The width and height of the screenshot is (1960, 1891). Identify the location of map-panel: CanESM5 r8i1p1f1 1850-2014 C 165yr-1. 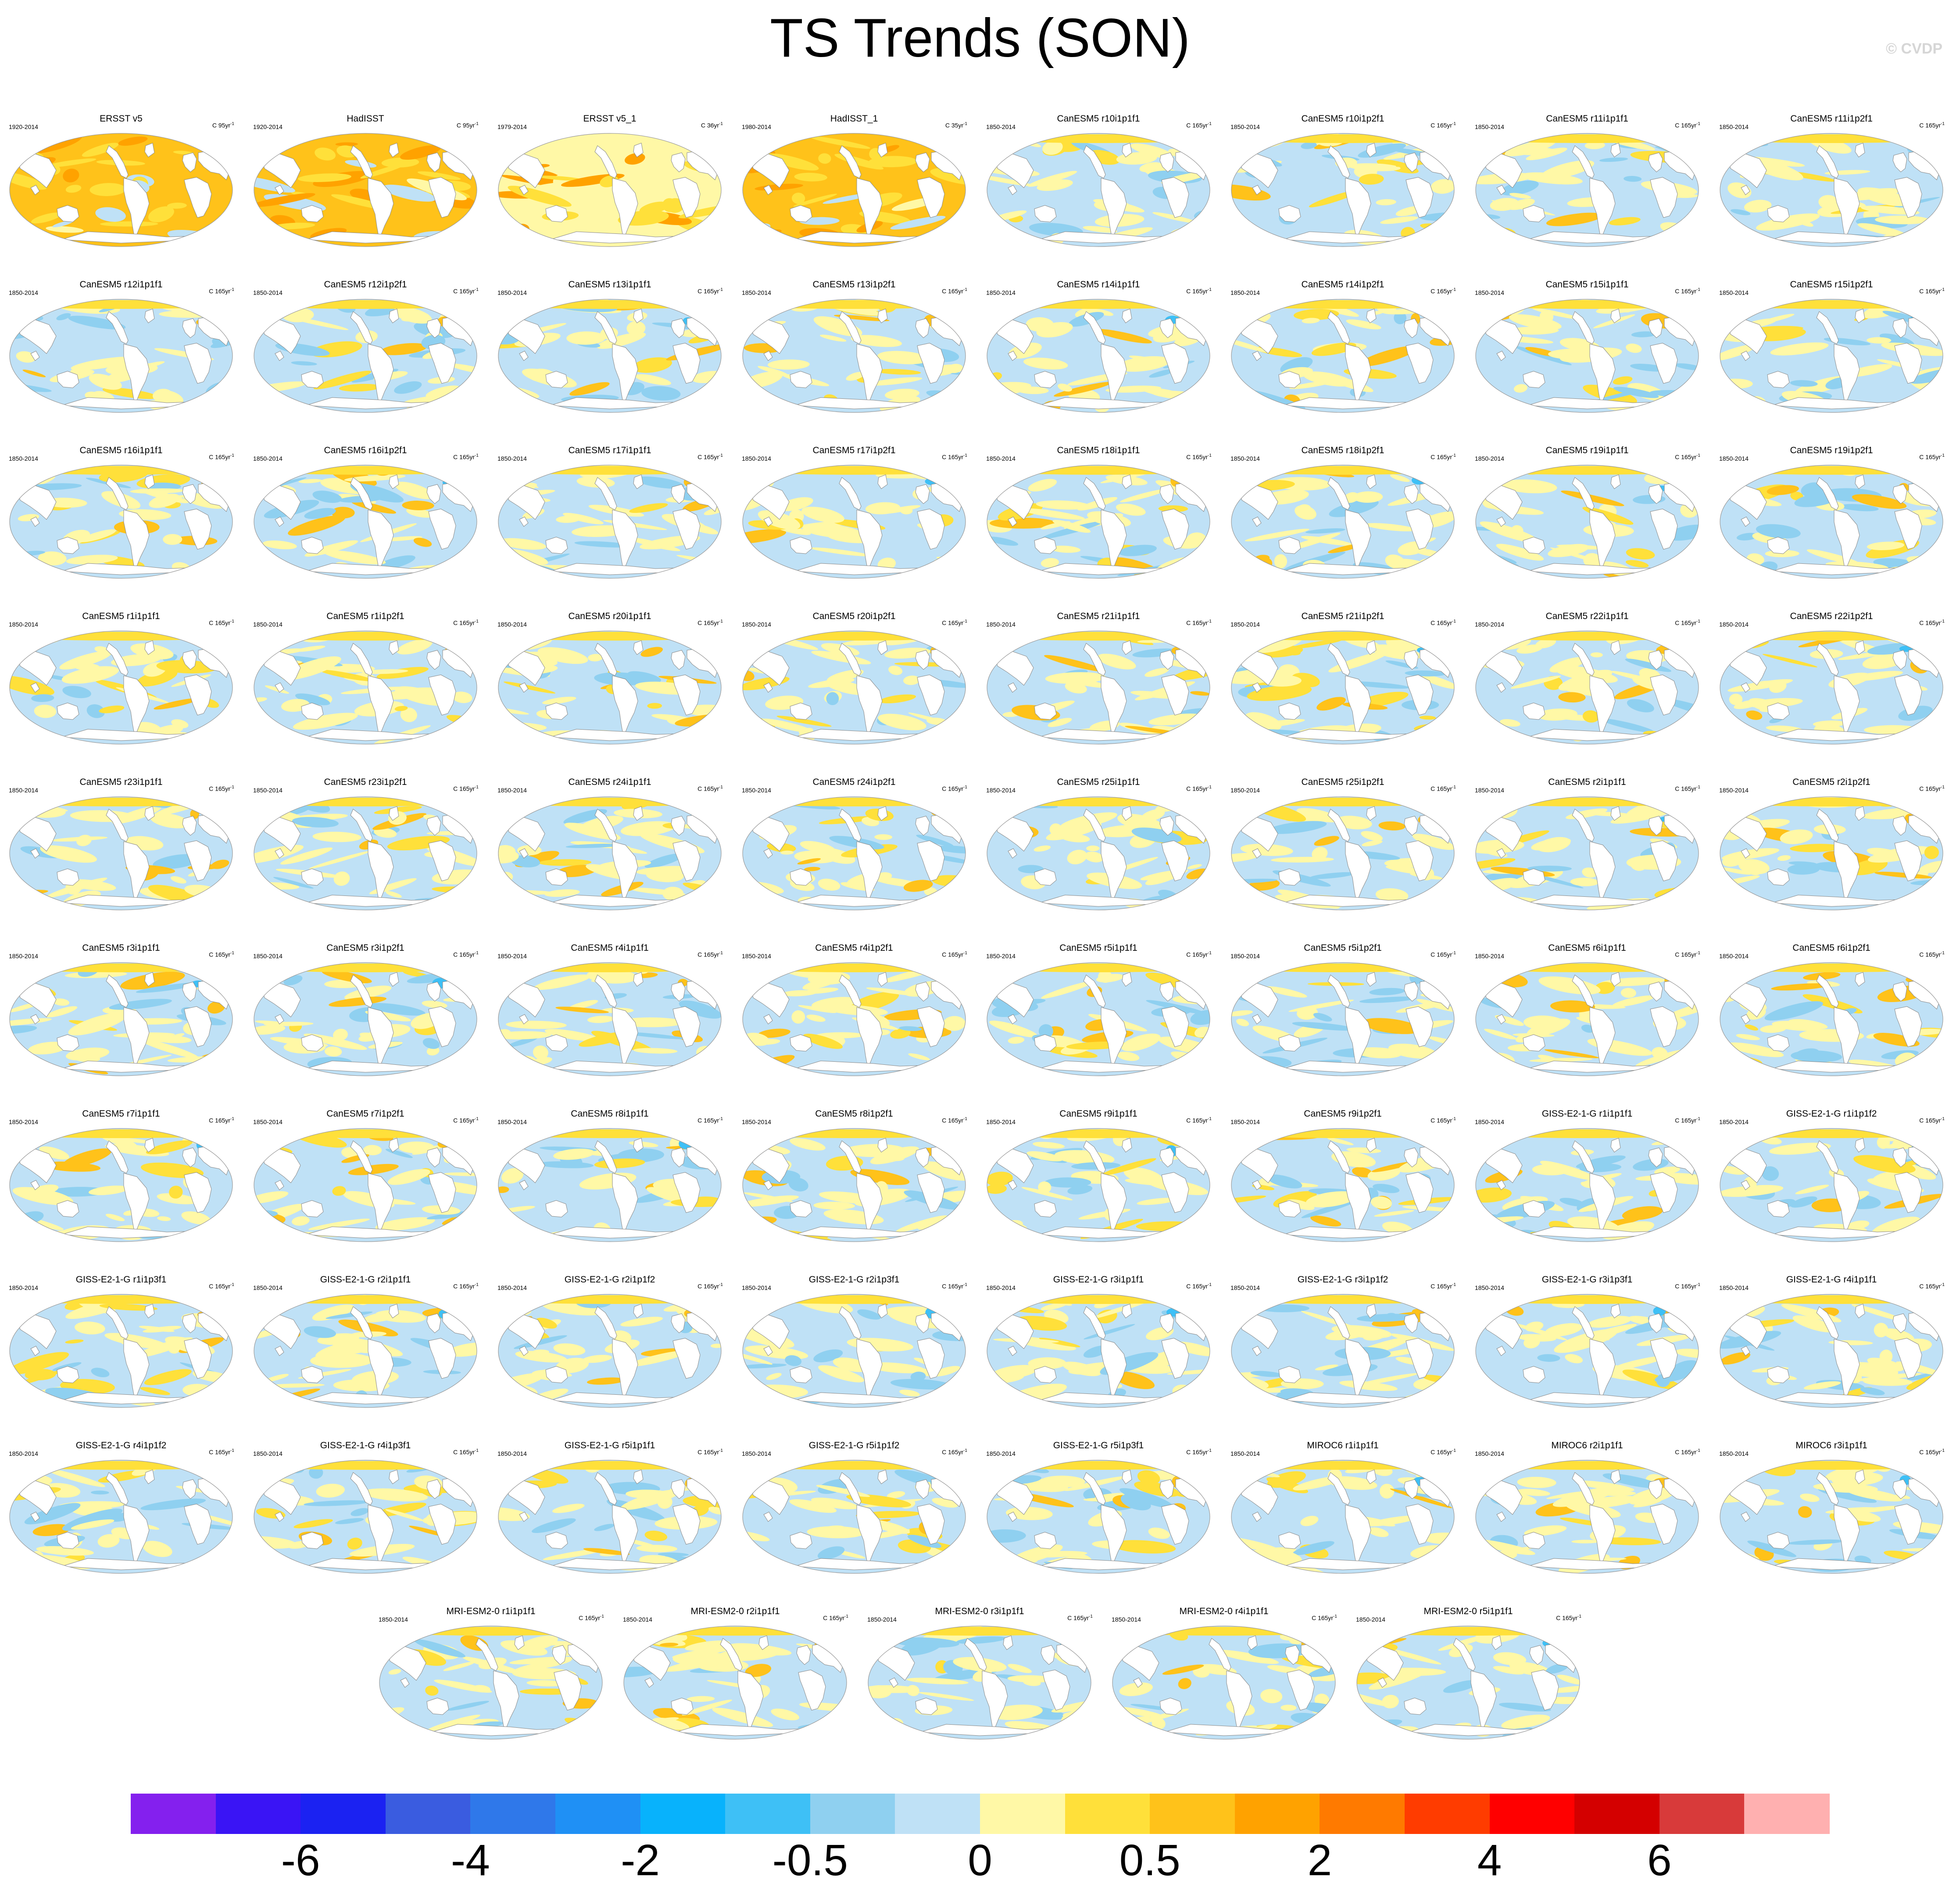
(609, 1187).